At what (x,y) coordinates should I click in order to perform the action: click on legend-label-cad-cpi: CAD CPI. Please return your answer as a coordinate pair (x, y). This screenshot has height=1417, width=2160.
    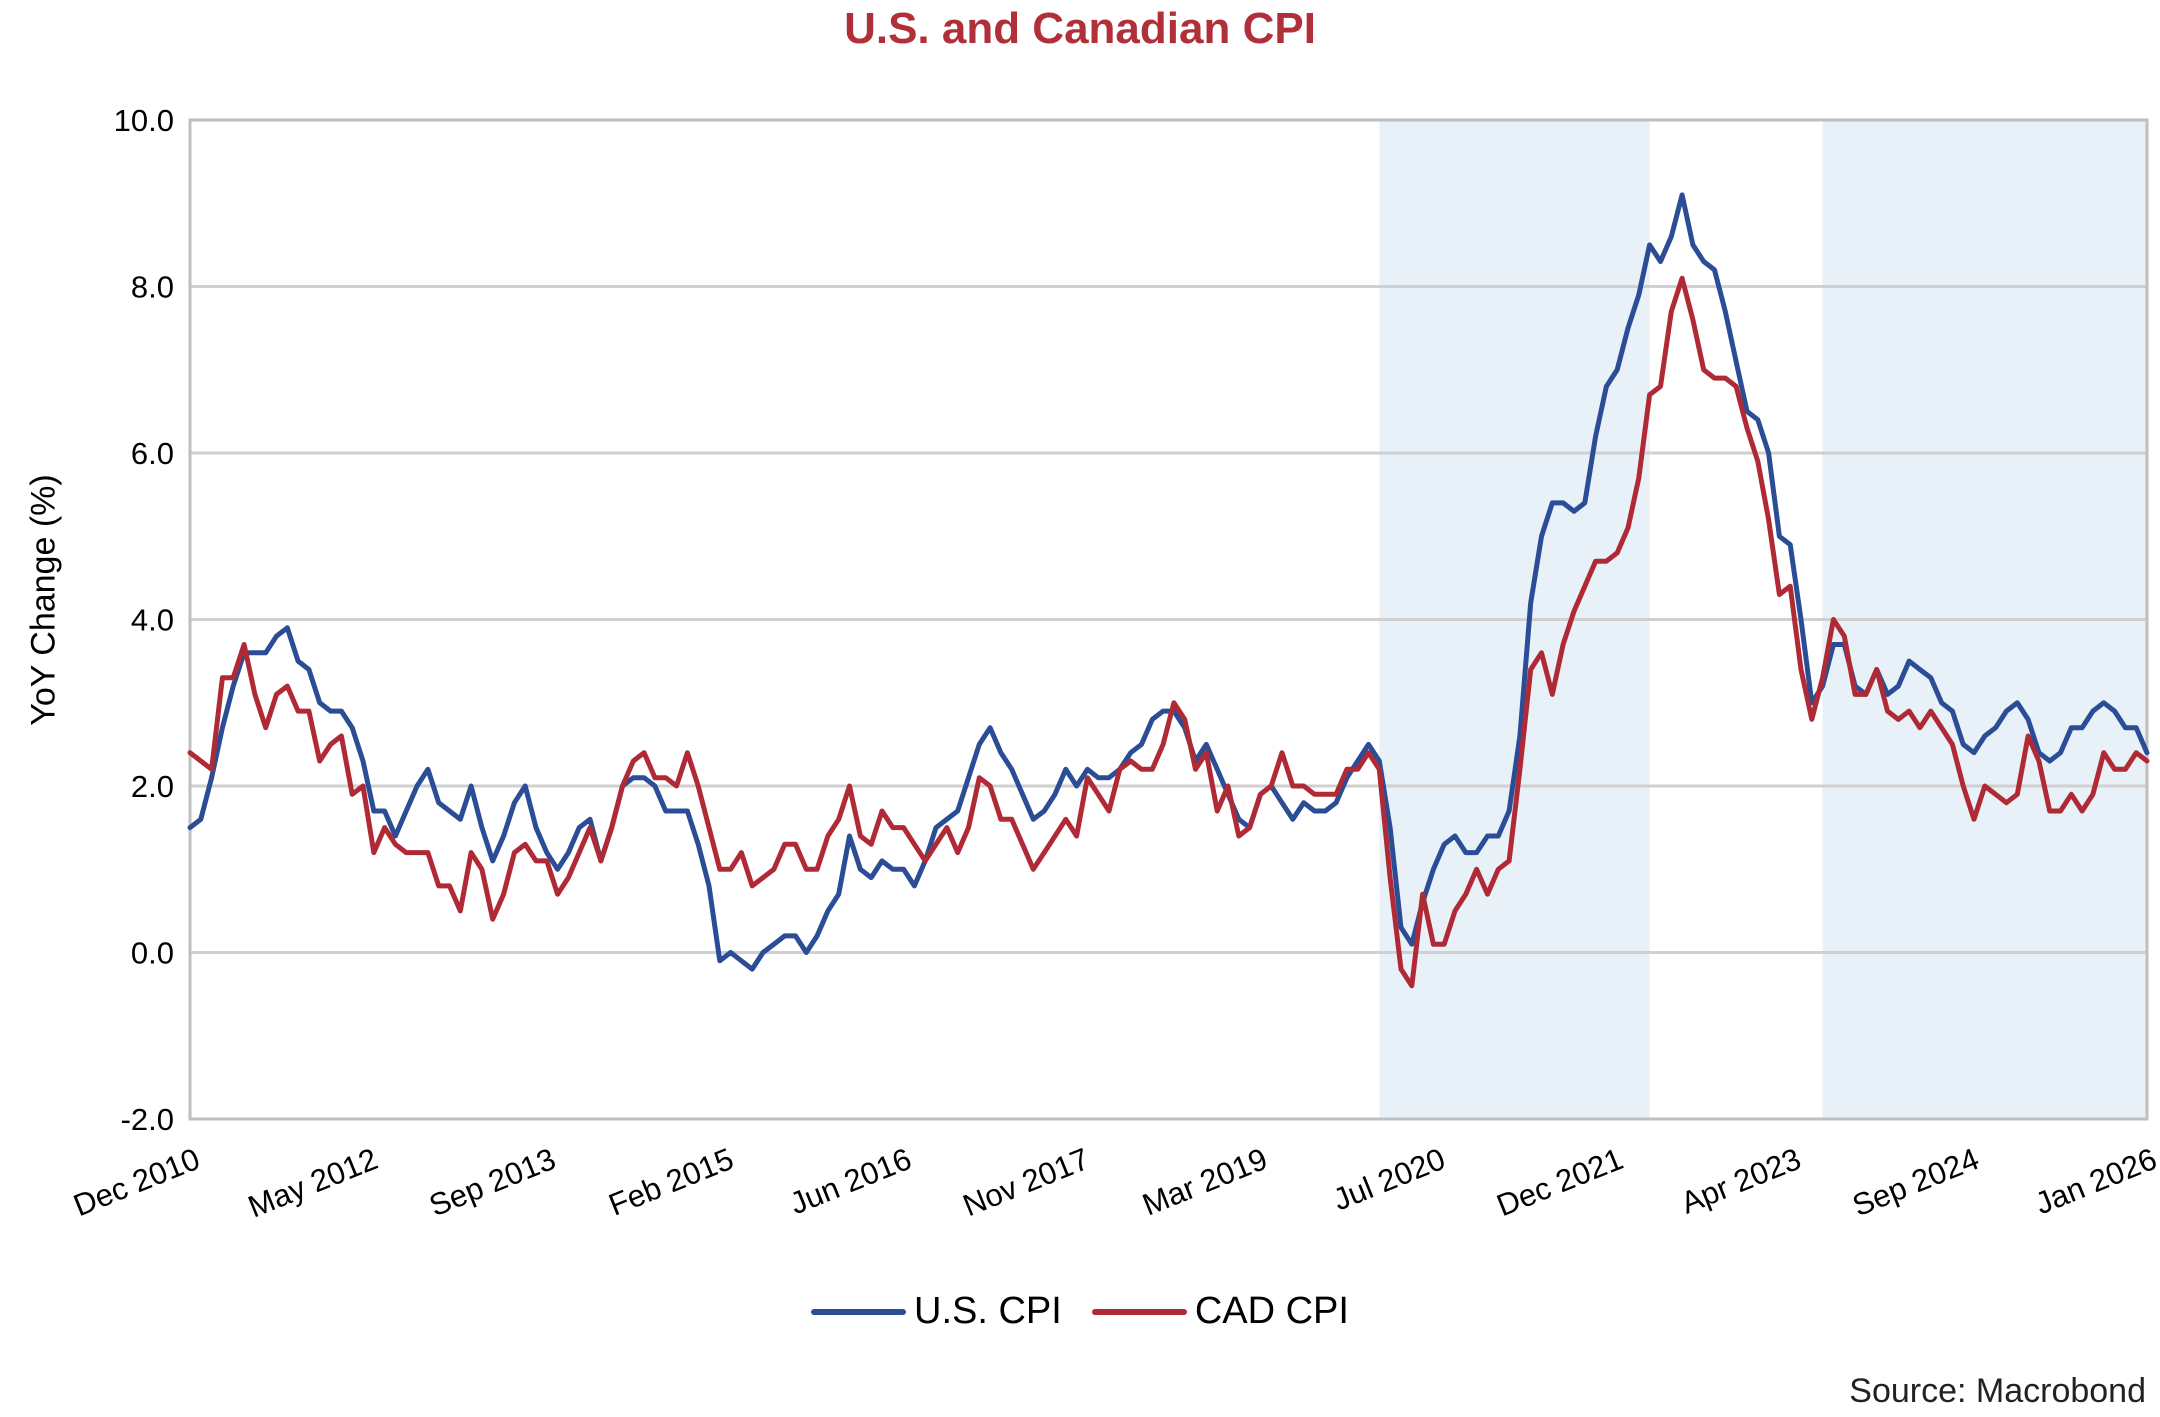
    Looking at the image, I should click on (1271, 1311).